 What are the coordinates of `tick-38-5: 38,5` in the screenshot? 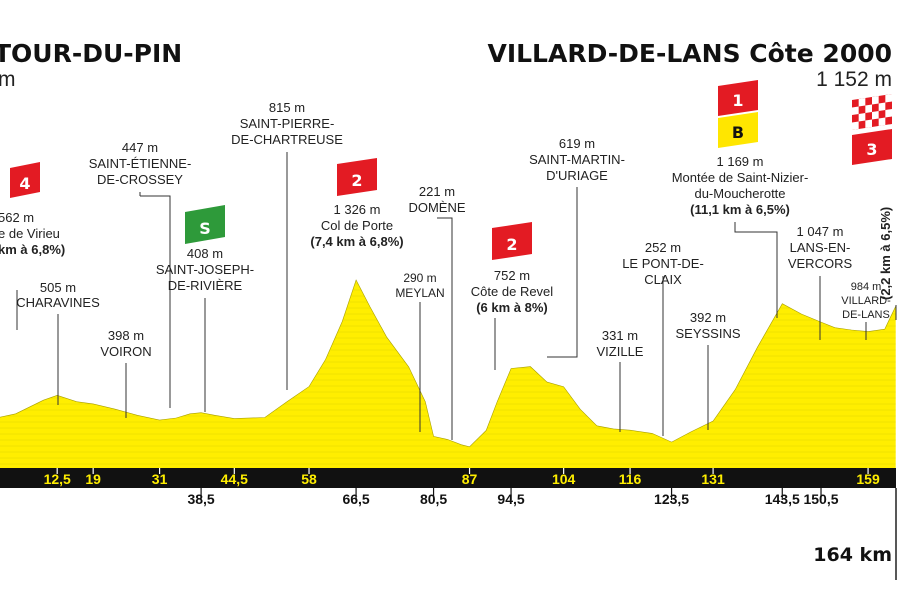 It's located at (201, 494).